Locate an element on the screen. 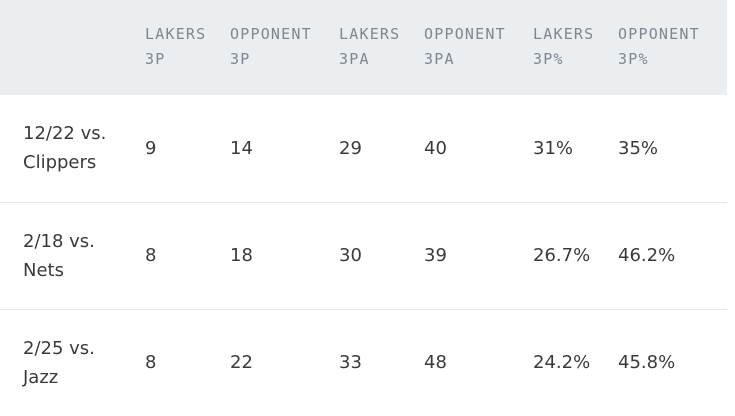  opponent-3p-cell: 18 is located at coordinates (241, 255).